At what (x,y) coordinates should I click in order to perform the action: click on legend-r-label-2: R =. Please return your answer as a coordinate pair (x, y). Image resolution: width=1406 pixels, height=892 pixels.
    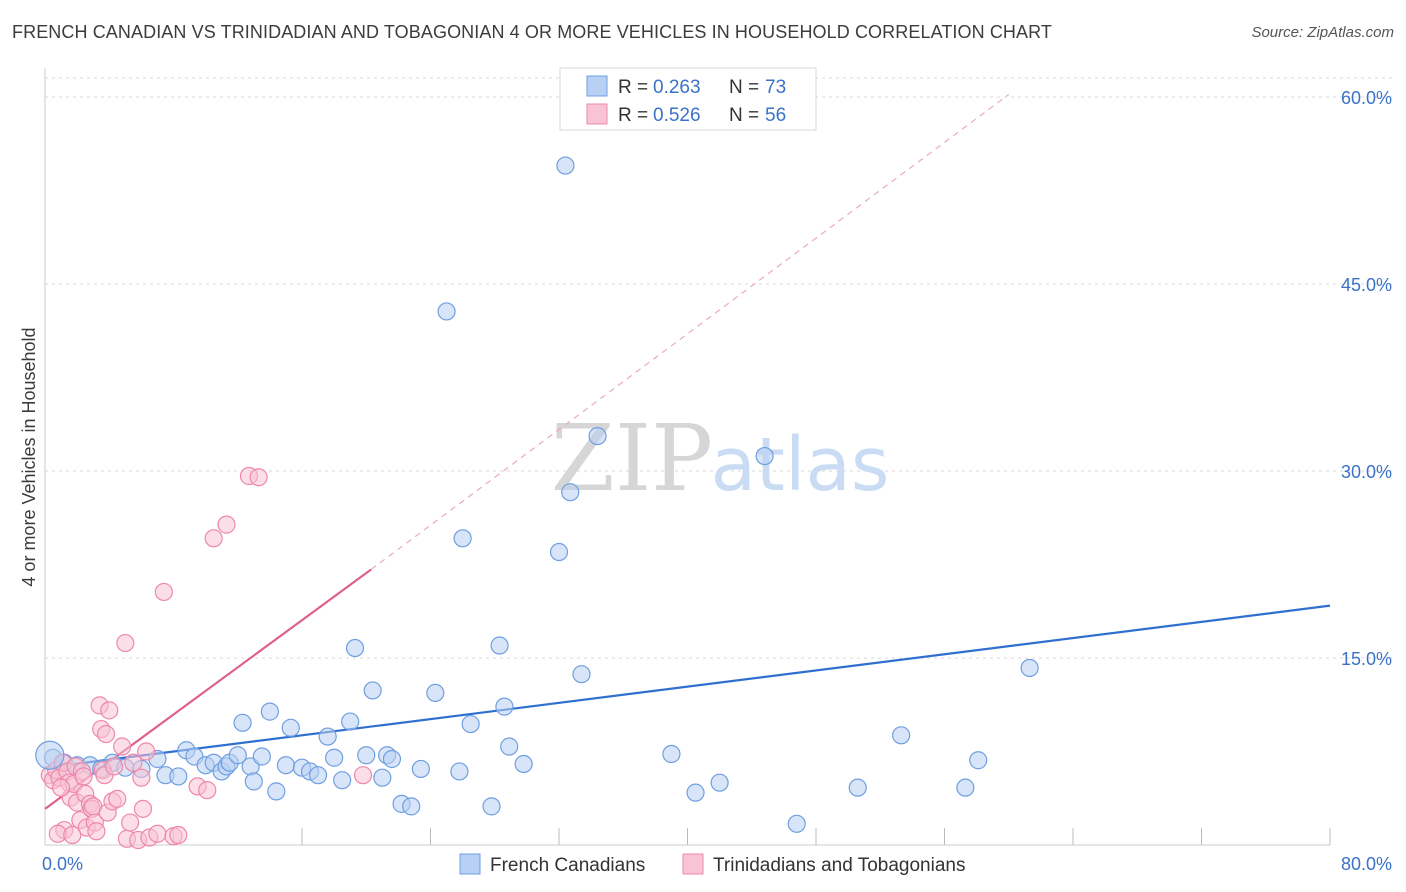
    Looking at the image, I should click on (633, 115).